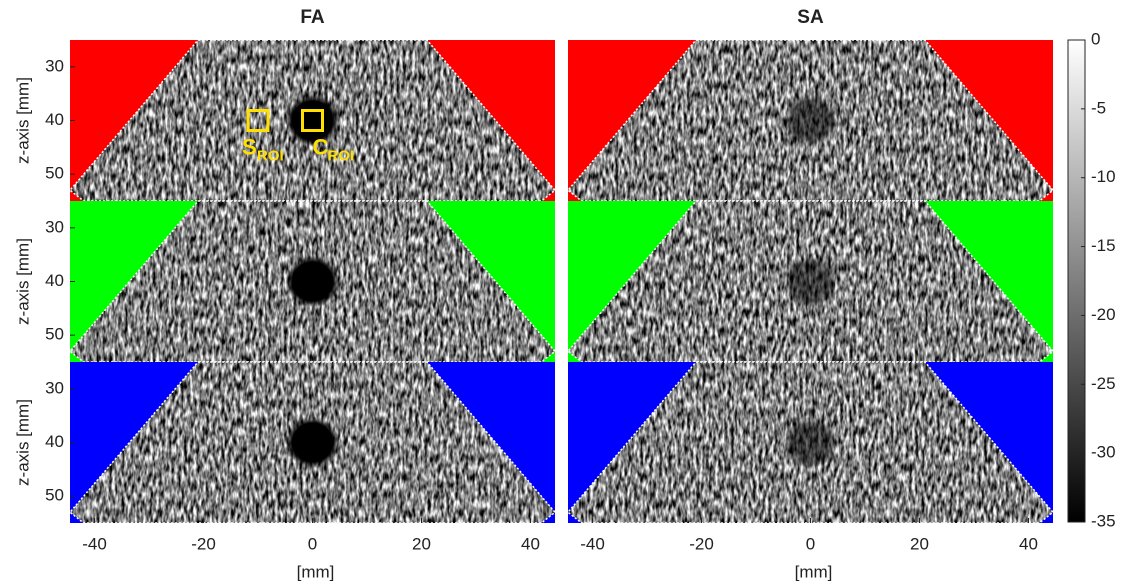 This screenshot has height=588, width=1126. I want to click on colorbar-tick-label: -35, so click(1103, 520).